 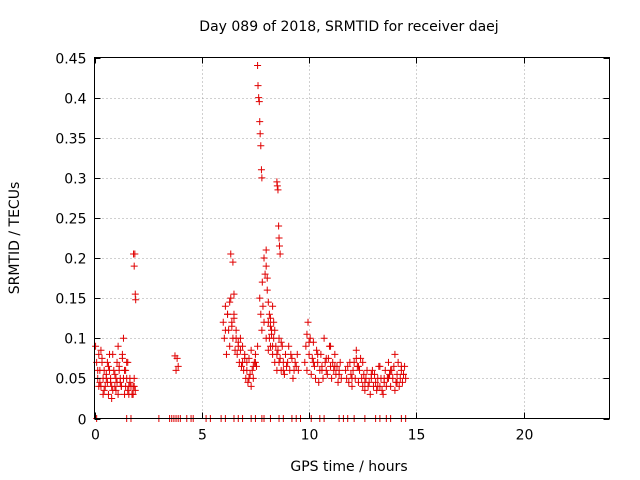 I want to click on y-tick-label: 0.15, so click(x=70, y=300).